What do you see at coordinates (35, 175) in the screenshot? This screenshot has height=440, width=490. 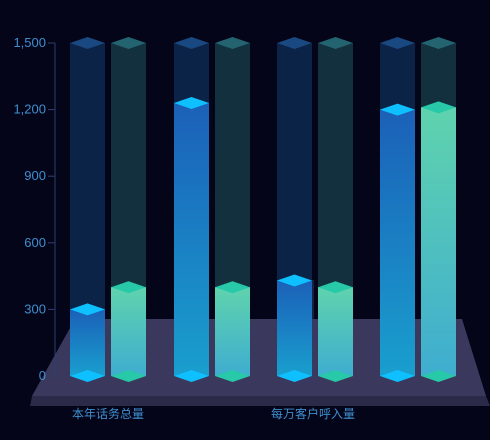 I see `y-tick-label: 900` at bounding box center [35, 175].